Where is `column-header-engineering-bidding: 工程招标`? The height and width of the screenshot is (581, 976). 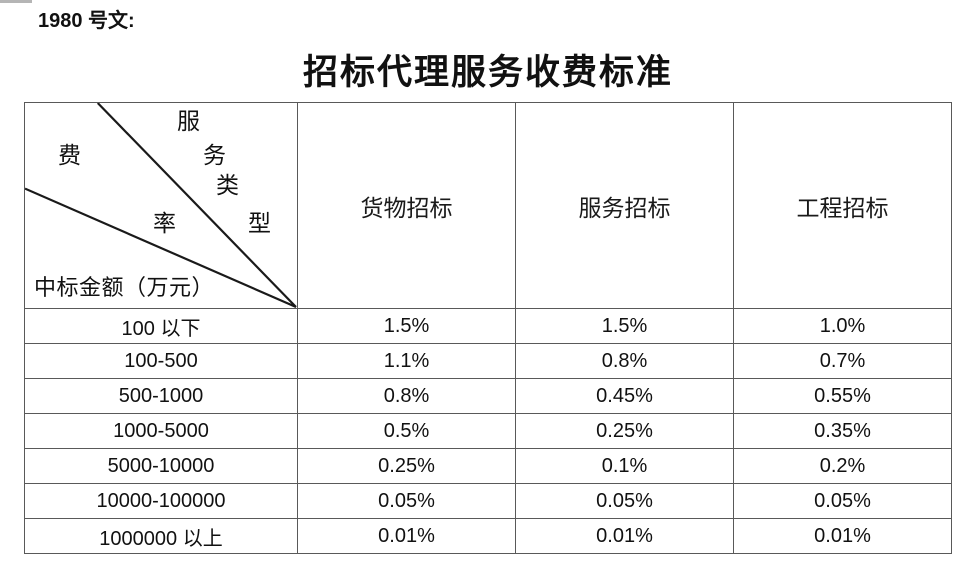
column-header-engineering-bidding: 工程招标 is located at coordinates (842, 205).